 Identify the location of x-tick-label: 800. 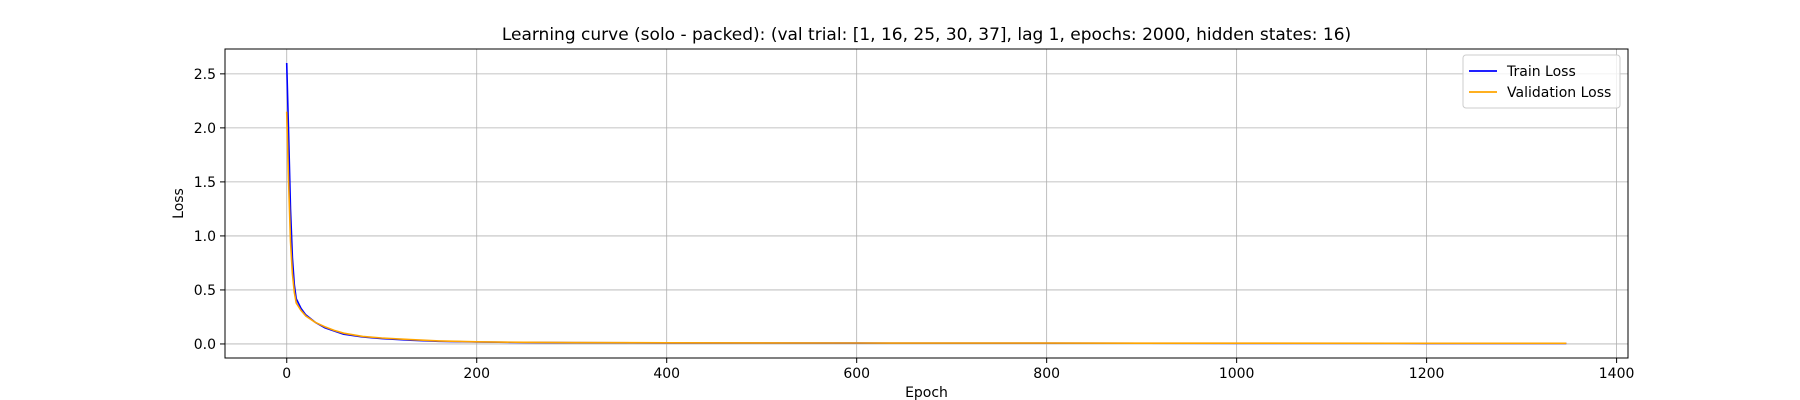
(1046, 374).